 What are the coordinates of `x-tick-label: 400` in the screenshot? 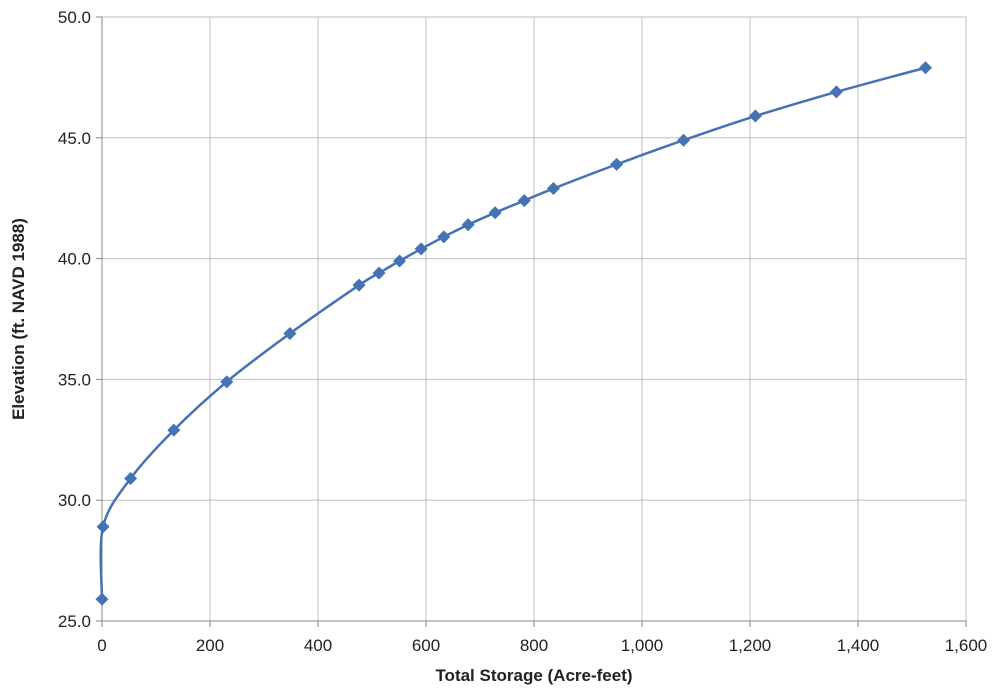 It's located at (318, 645).